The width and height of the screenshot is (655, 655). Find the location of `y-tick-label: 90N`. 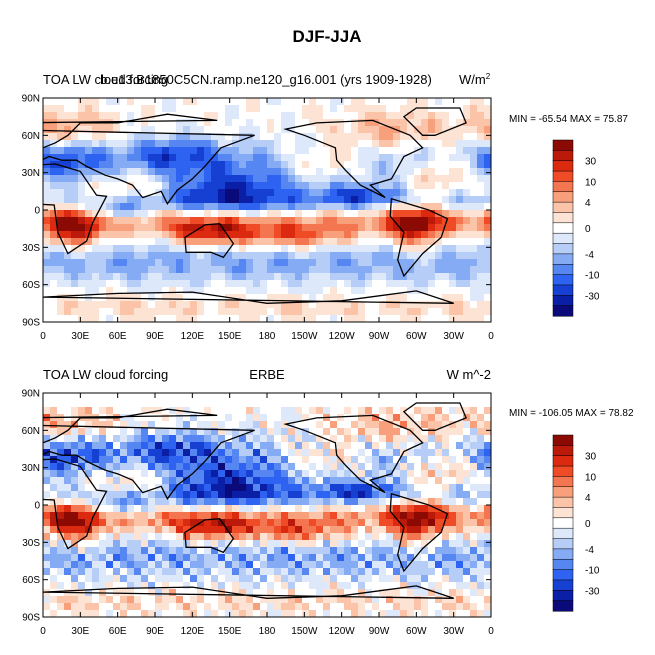

y-tick-label: 90N is located at coordinates (31, 99).